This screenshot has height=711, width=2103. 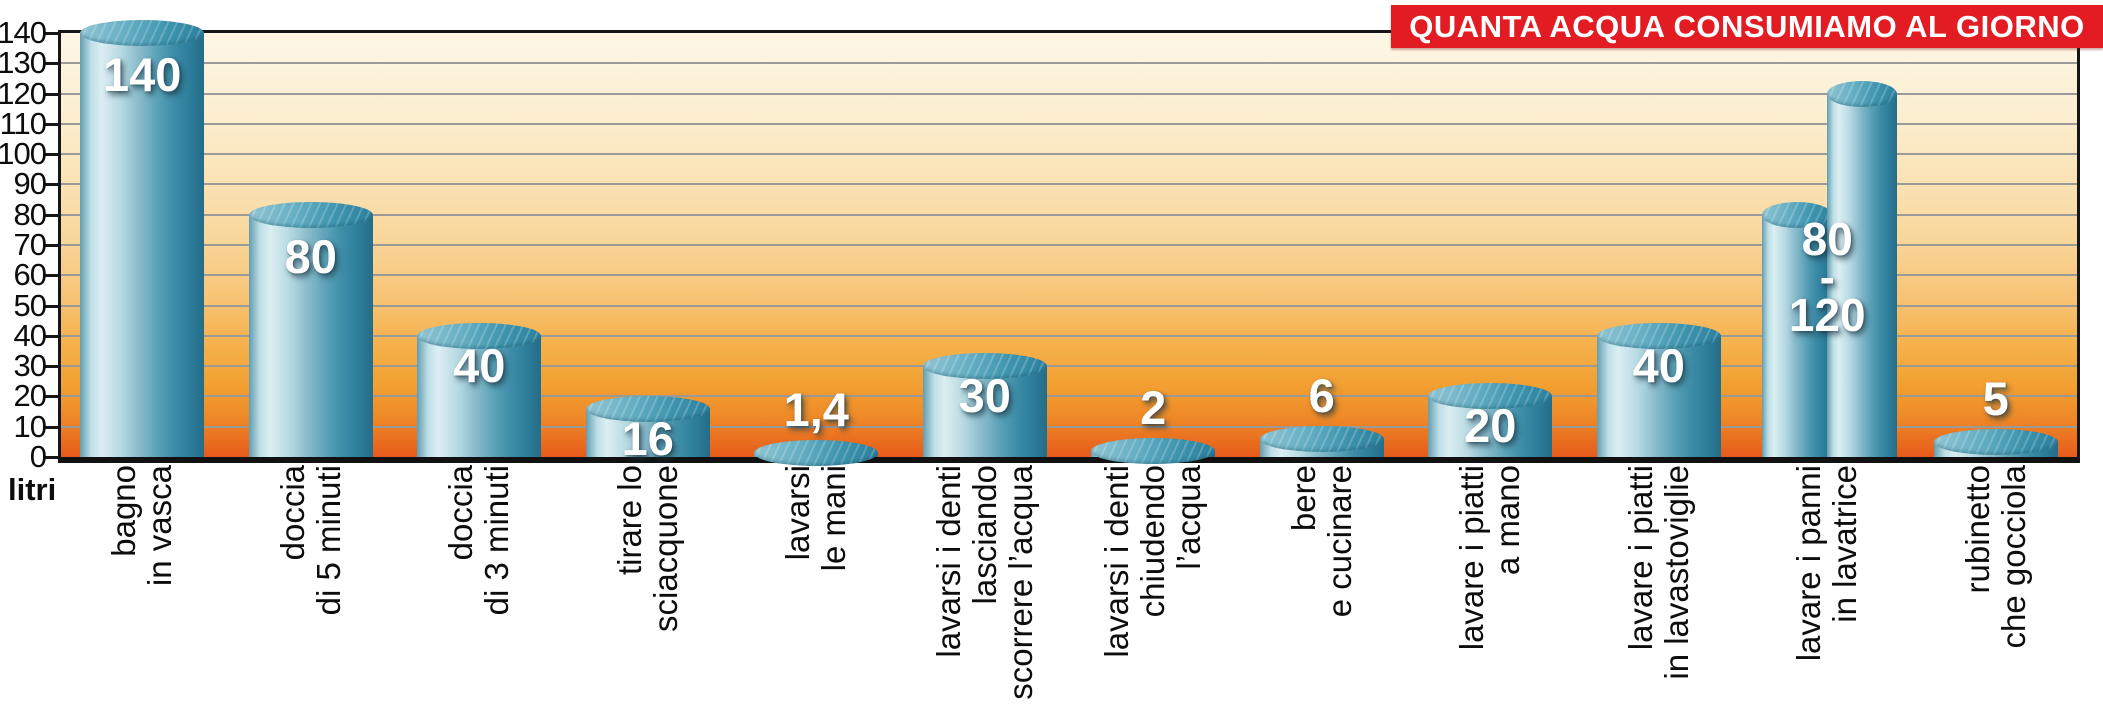 What do you see at coordinates (30, 396) in the screenshot?
I see `y-tick-label: 20` at bounding box center [30, 396].